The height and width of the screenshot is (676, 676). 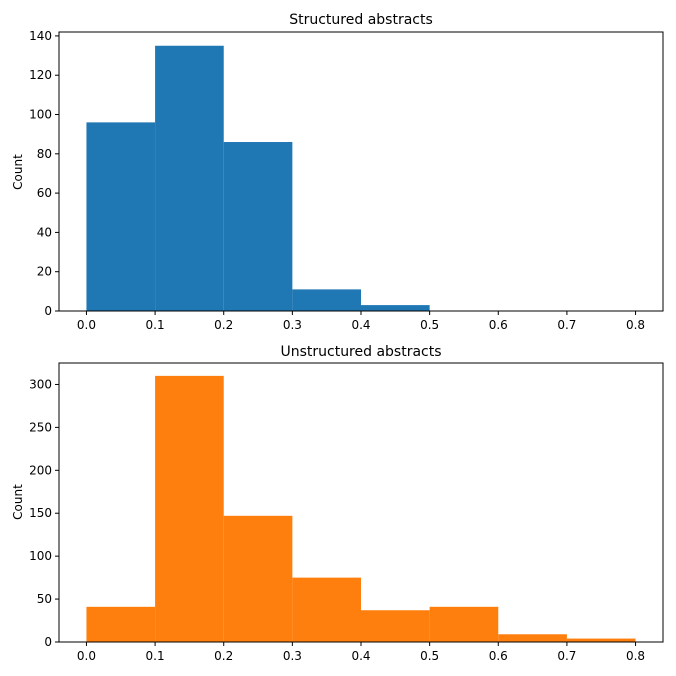 I want to click on chart-title: Structured abstracts, so click(x=361, y=20).